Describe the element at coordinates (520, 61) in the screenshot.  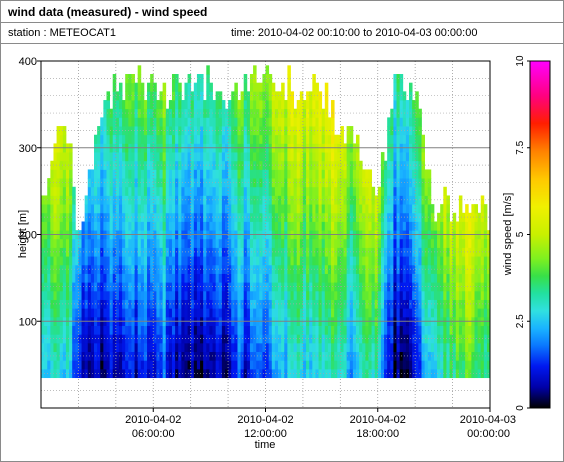
I see `colorbar-tick-label: 10` at that location.